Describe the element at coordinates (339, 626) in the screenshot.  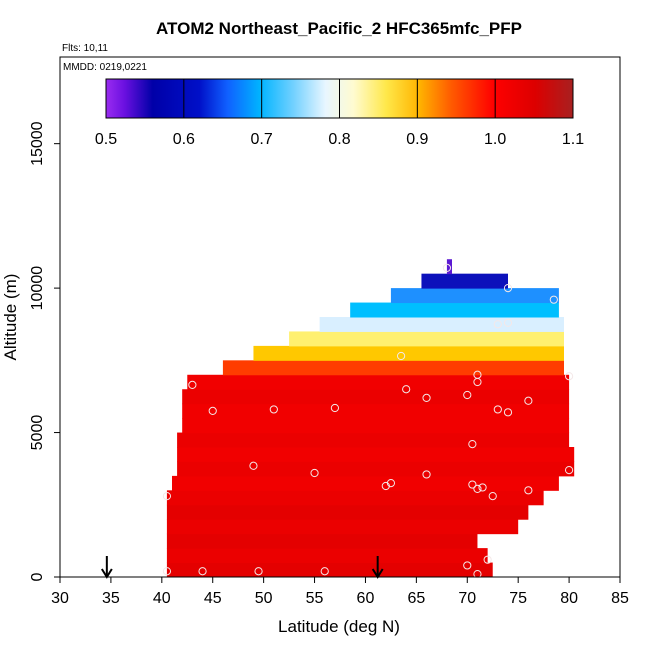
I see `x-axis-label: Latitude (deg N)` at that location.